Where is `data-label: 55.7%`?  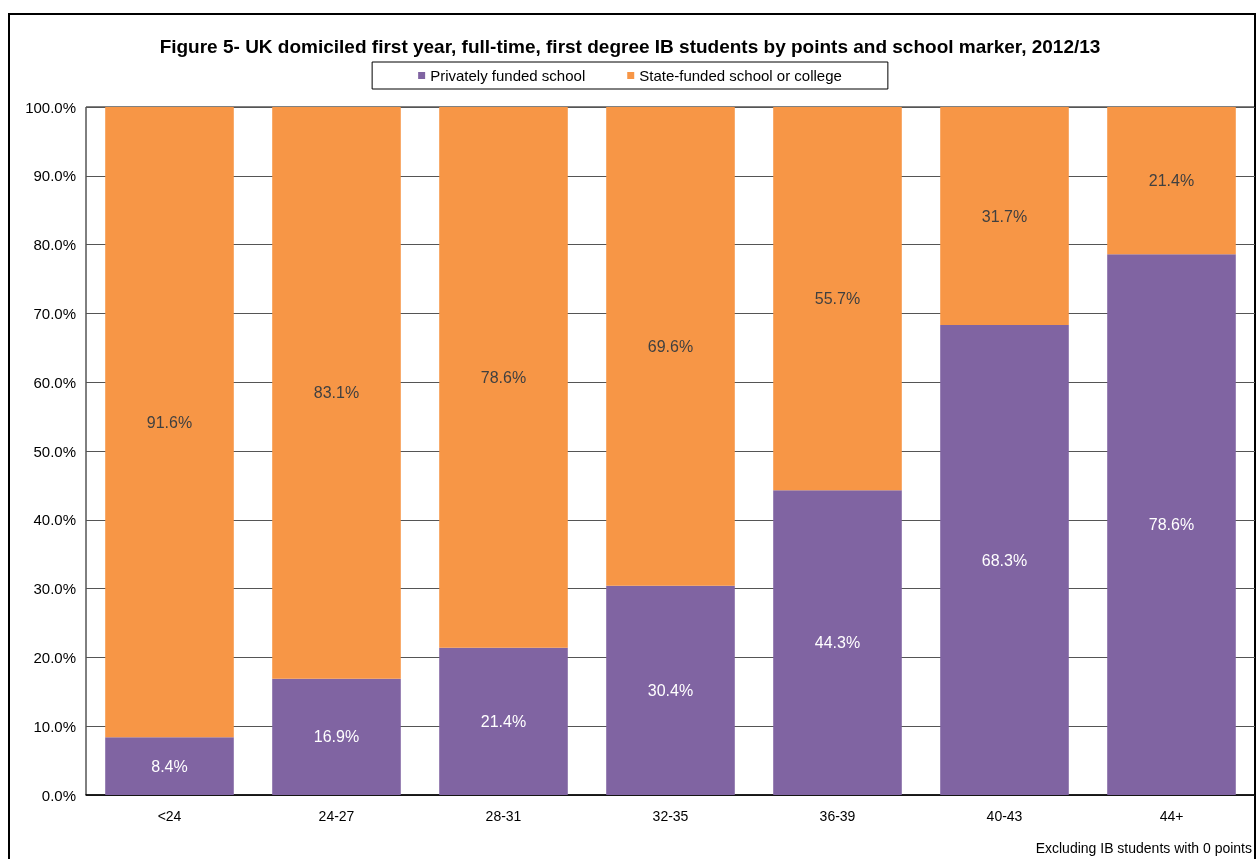
data-label: 55.7% is located at coordinates (837, 299).